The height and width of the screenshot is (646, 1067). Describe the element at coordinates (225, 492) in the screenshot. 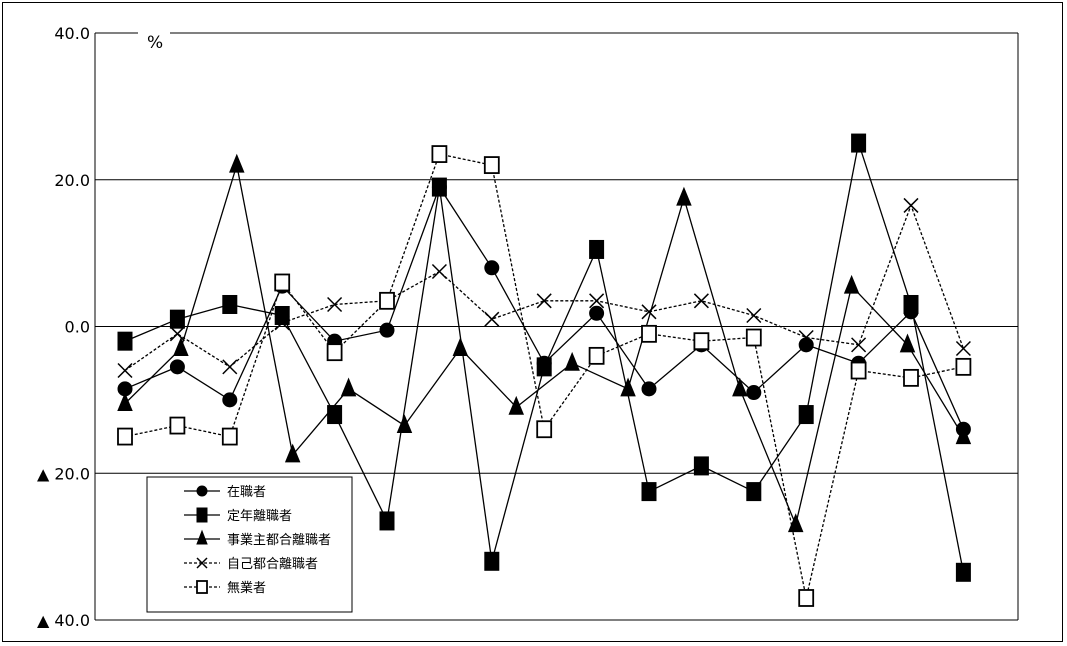

I see `legend-item: 在職者` at that location.